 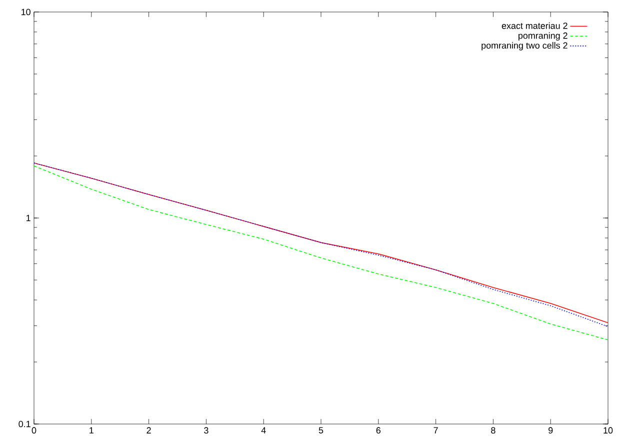 What do you see at coordinates (321, 430) in the screenshot?
I see `x-tick-label: 5` at bounding box center [321, 430].